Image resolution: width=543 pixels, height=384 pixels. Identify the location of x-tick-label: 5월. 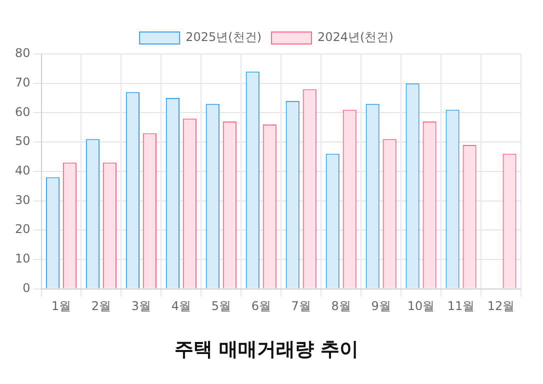
(221, 306).